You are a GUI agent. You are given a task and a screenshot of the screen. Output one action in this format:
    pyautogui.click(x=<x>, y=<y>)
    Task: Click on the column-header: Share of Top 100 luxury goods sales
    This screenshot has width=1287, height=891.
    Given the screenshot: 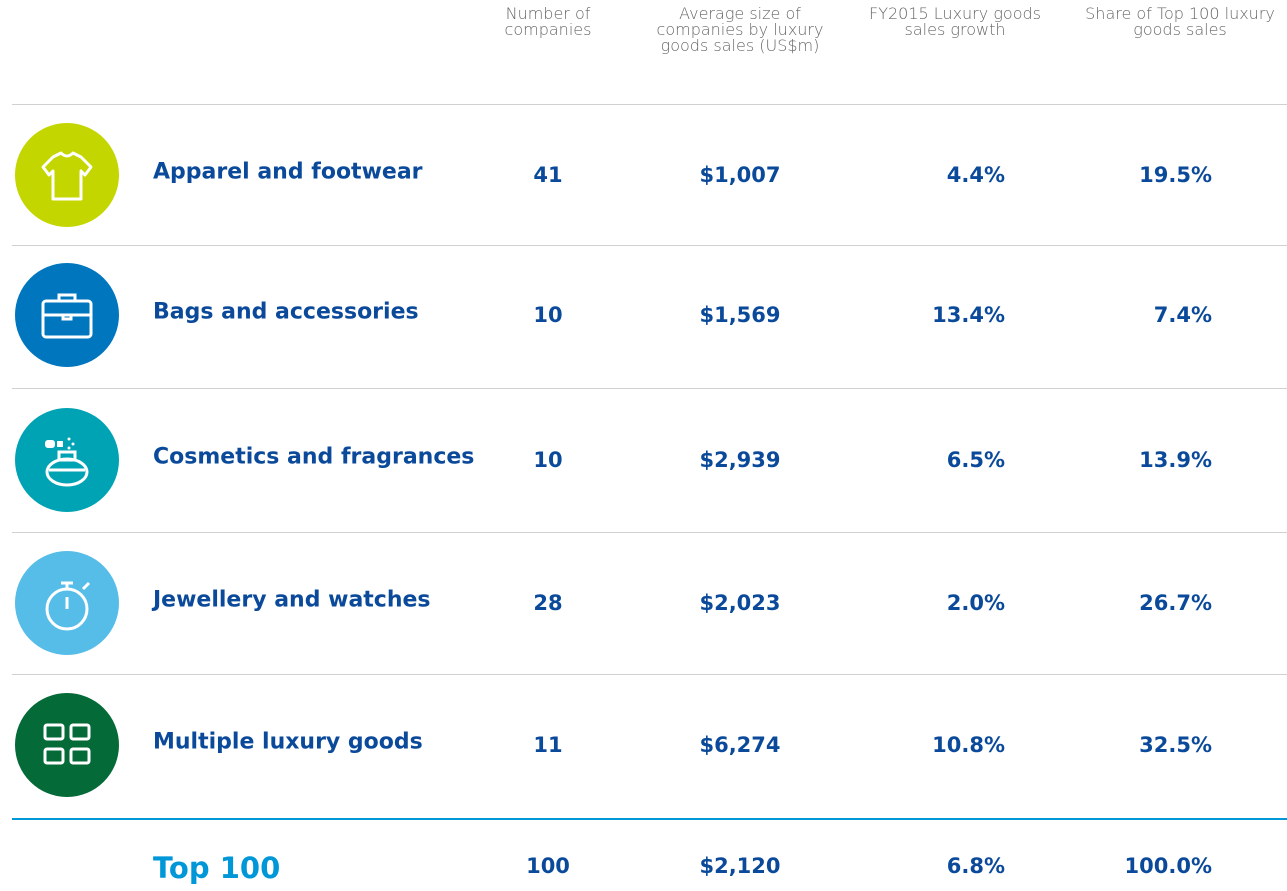 What is the action you would take?
    pyautogui.click(x=1180, y=21)
    